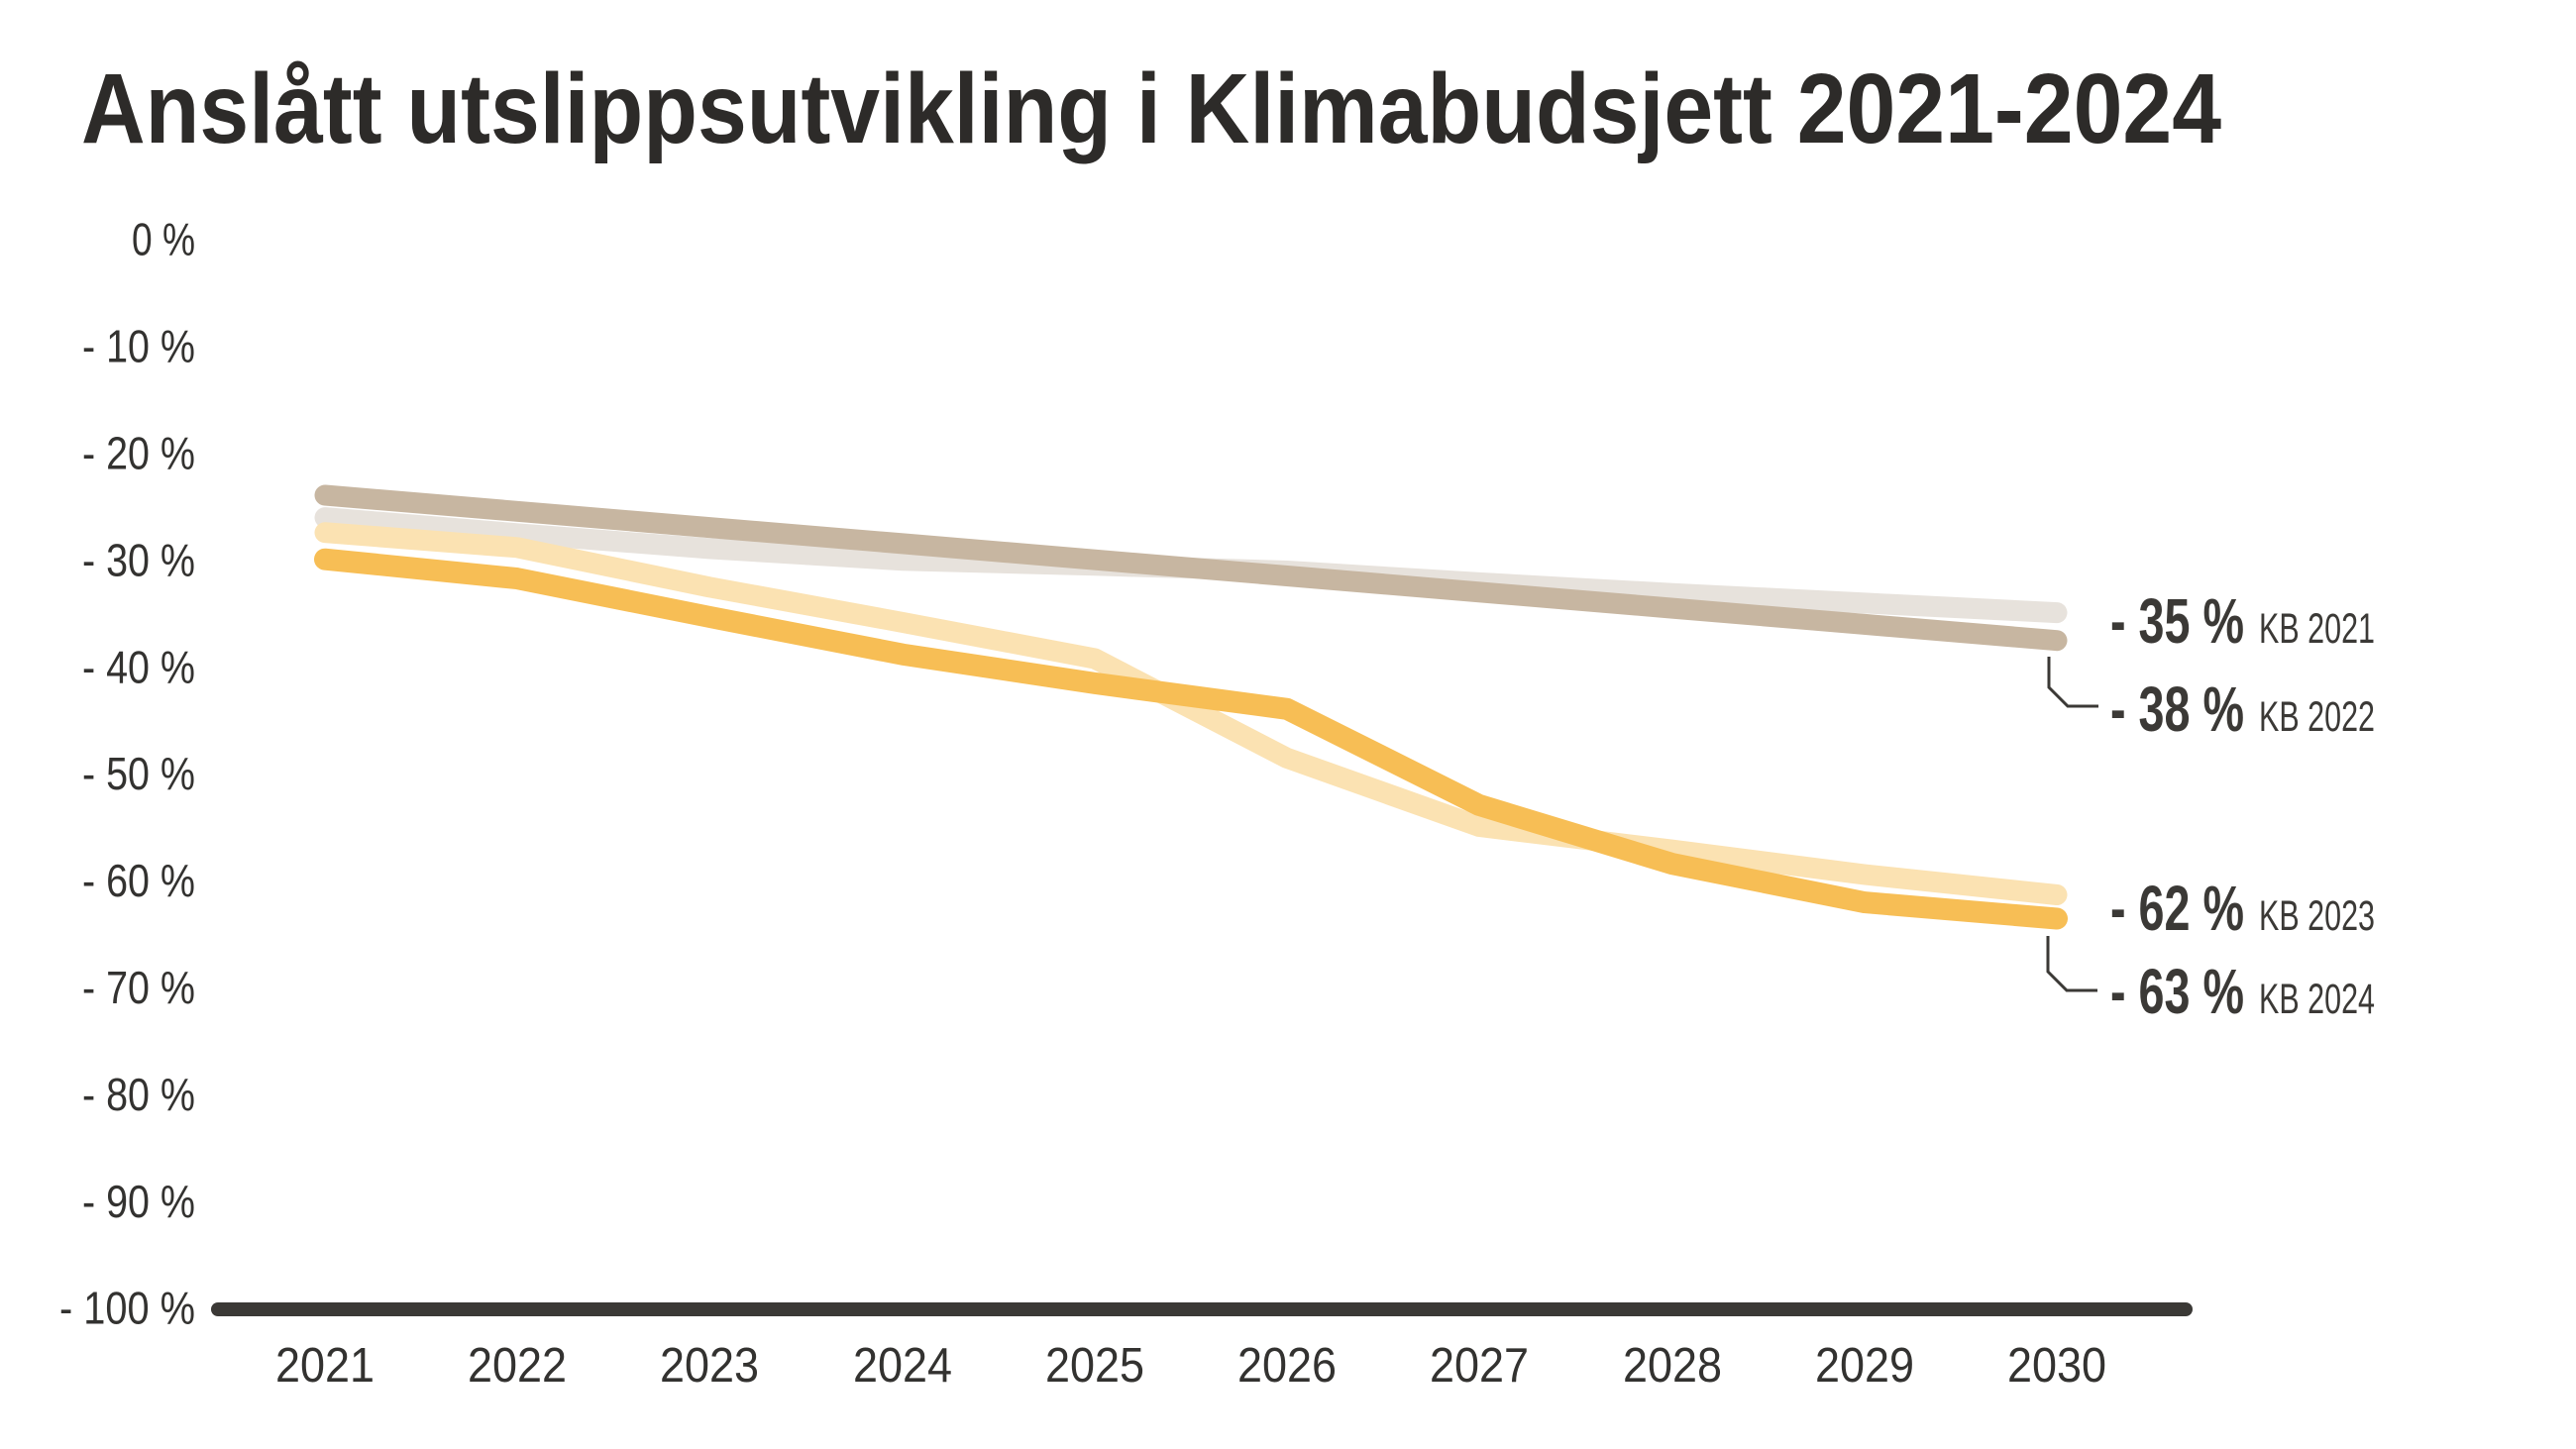 The height and width of the screenshot is (1449, 2576). I want to click on svg-text: - 50 %, so click(138, 773).